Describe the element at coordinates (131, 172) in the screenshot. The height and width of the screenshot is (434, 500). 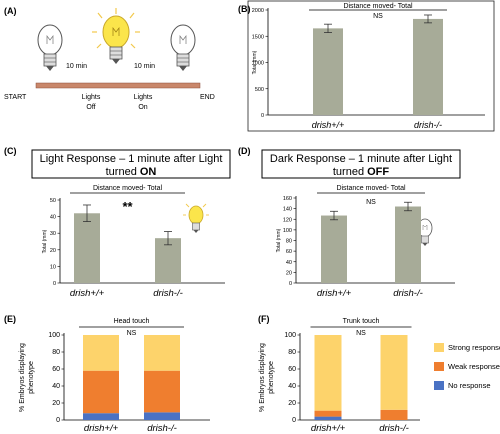
I see `panel-c-title-line2: turned ON` at that location.